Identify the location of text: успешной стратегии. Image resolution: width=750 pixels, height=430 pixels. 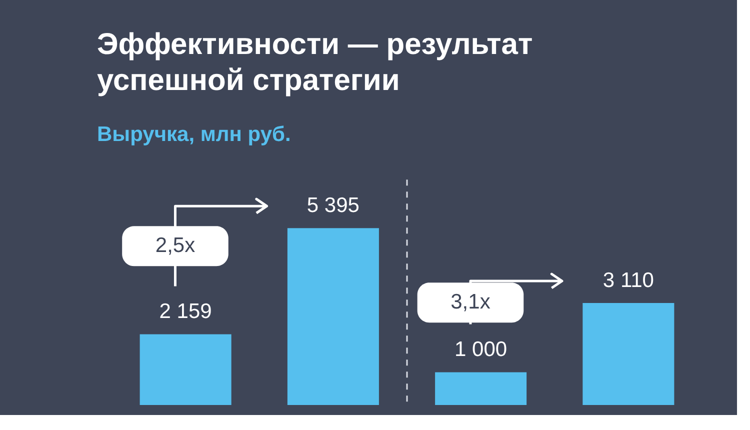
(248, 80).